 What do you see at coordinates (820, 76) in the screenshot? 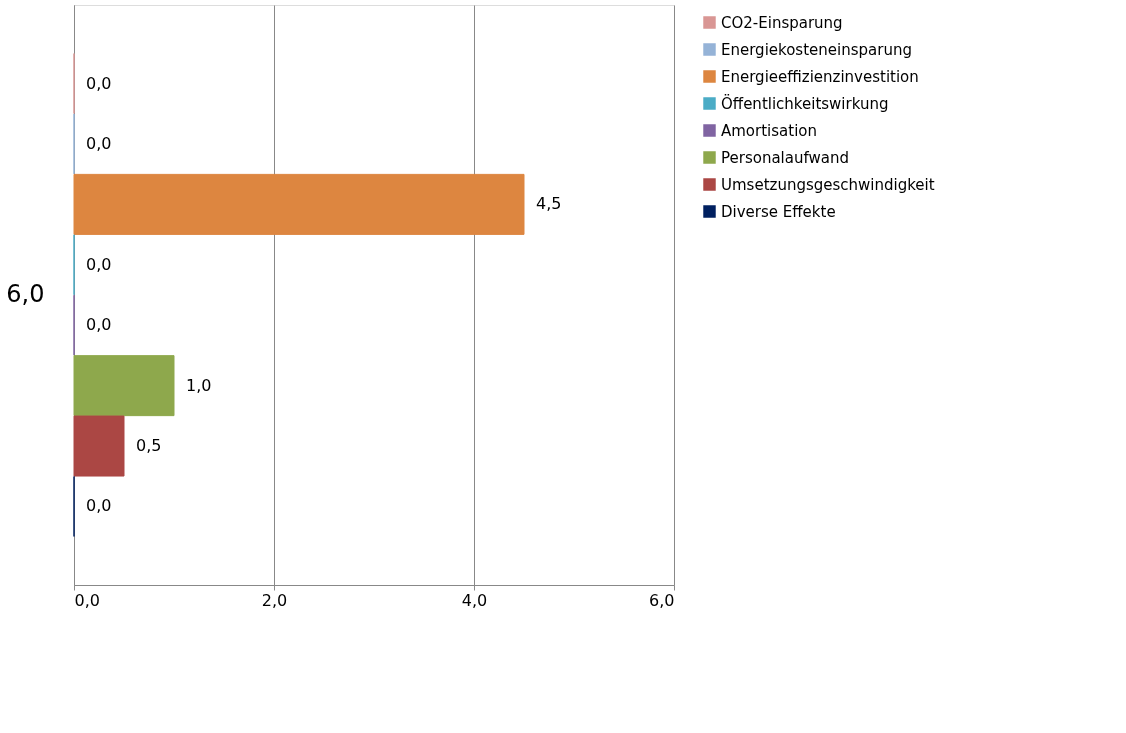
I see `legend-label: Energieeffizienzinvestition` at bounding box center [820, 76].